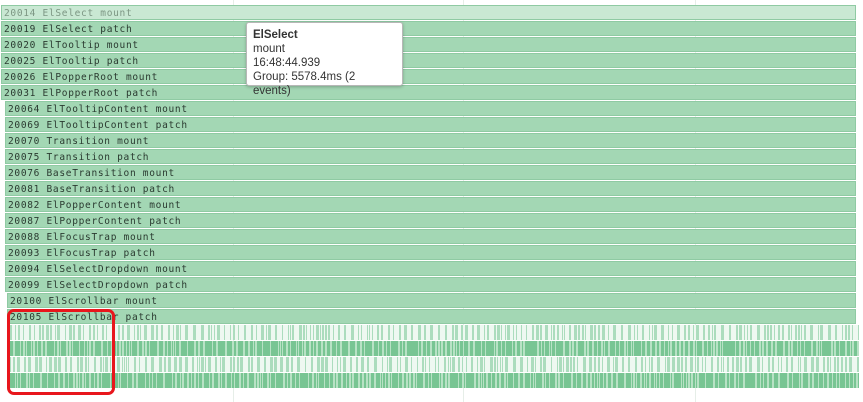 Image resolution: width=863 pixels, height=402 pixels. What do you see at coordinates (304, 84) in the screenshot?
I see `tooltip-group: Group: 5578.4ms (2 events)` at bounding box center [304, 84].